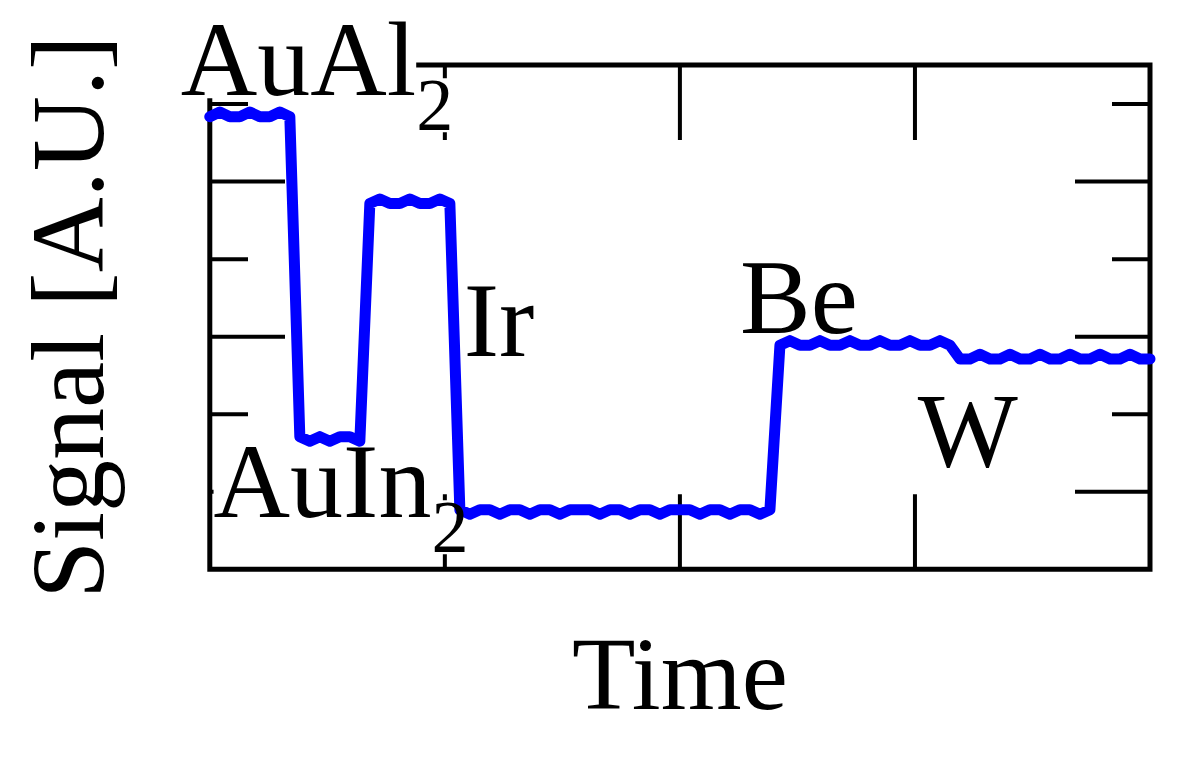 Image resolution: width=1177 pixels, height=759 pixels. I want to click on annotation: Ir, so click(499, 320).